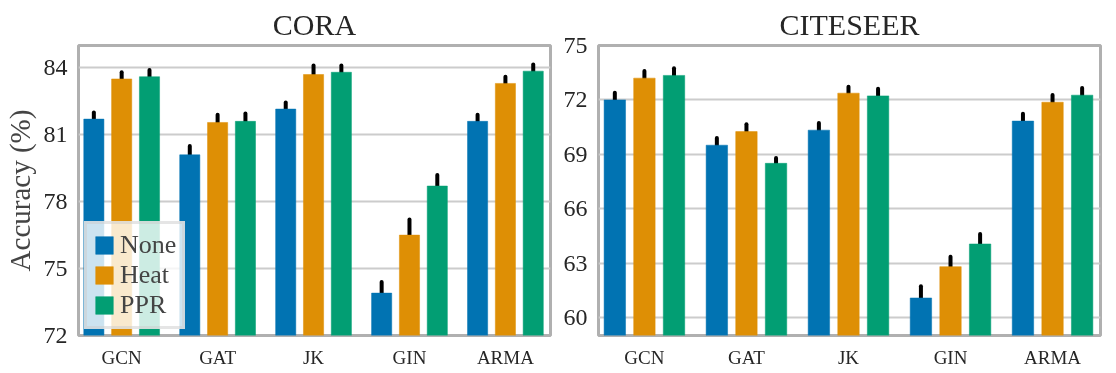 This screenshot has width=1116, height=373. What do you see at coordinates (575, 153) in the screenshot?
I see `y-tick-label: 69` at bounding box center [575, 153].